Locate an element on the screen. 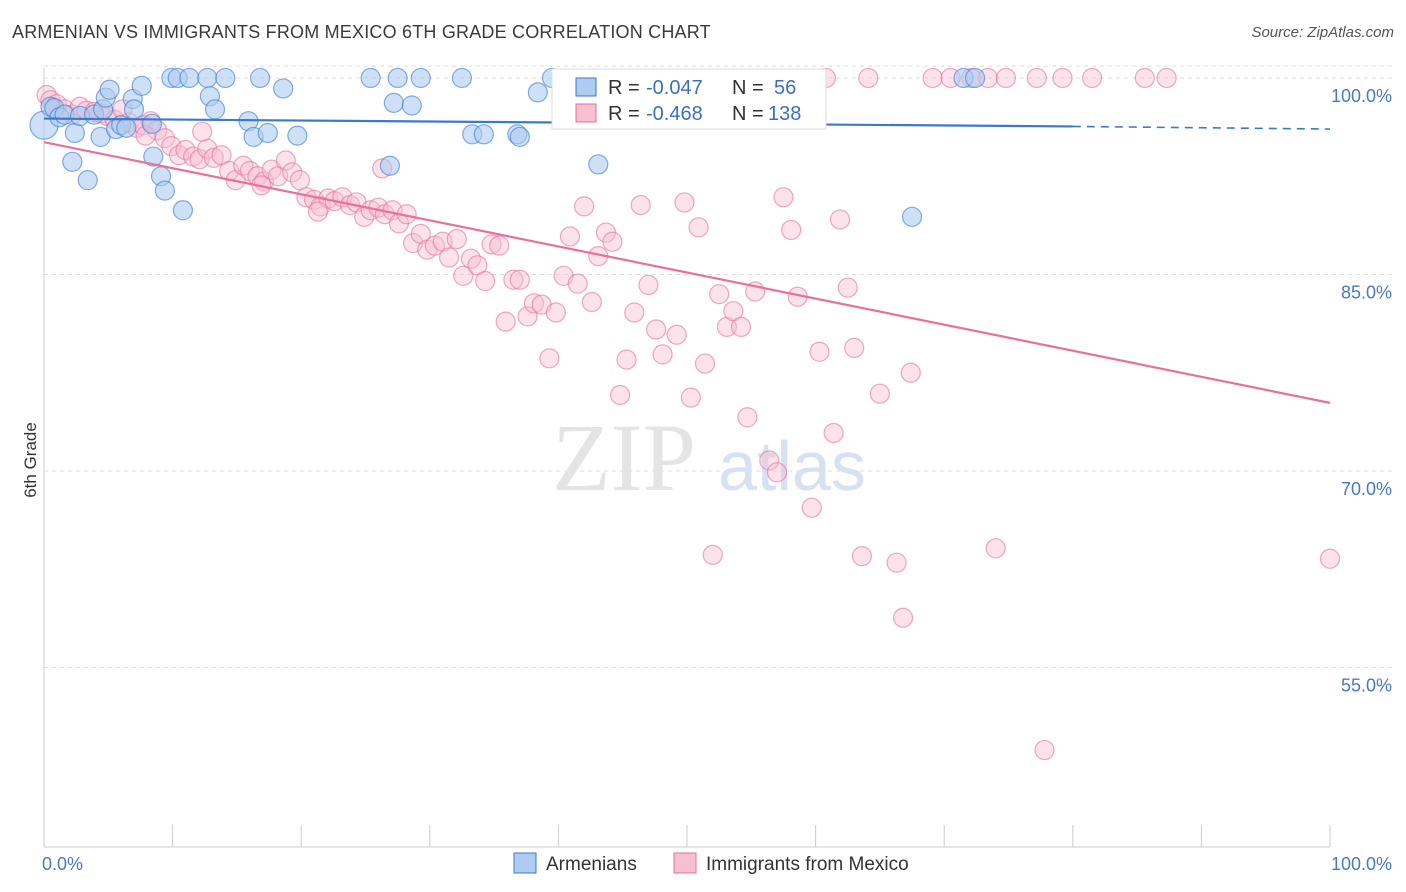 This screenshot has width=1406, height=892. series-legend-swatch-mexico is located at coordinates (685, 863).